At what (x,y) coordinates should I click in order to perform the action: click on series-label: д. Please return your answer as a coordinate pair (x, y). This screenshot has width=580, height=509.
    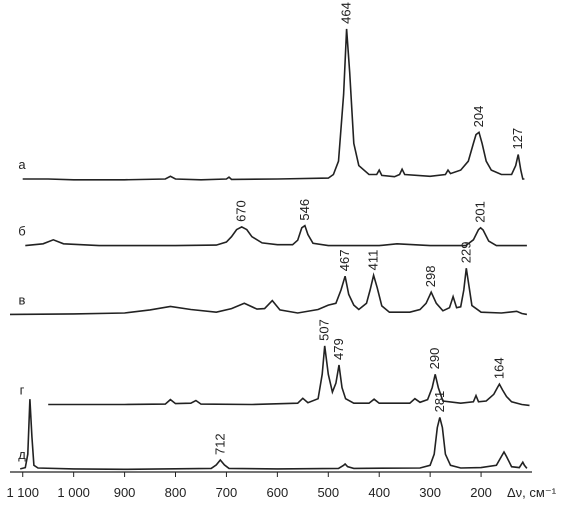
    Looking at the image, I should click on (22, 454).